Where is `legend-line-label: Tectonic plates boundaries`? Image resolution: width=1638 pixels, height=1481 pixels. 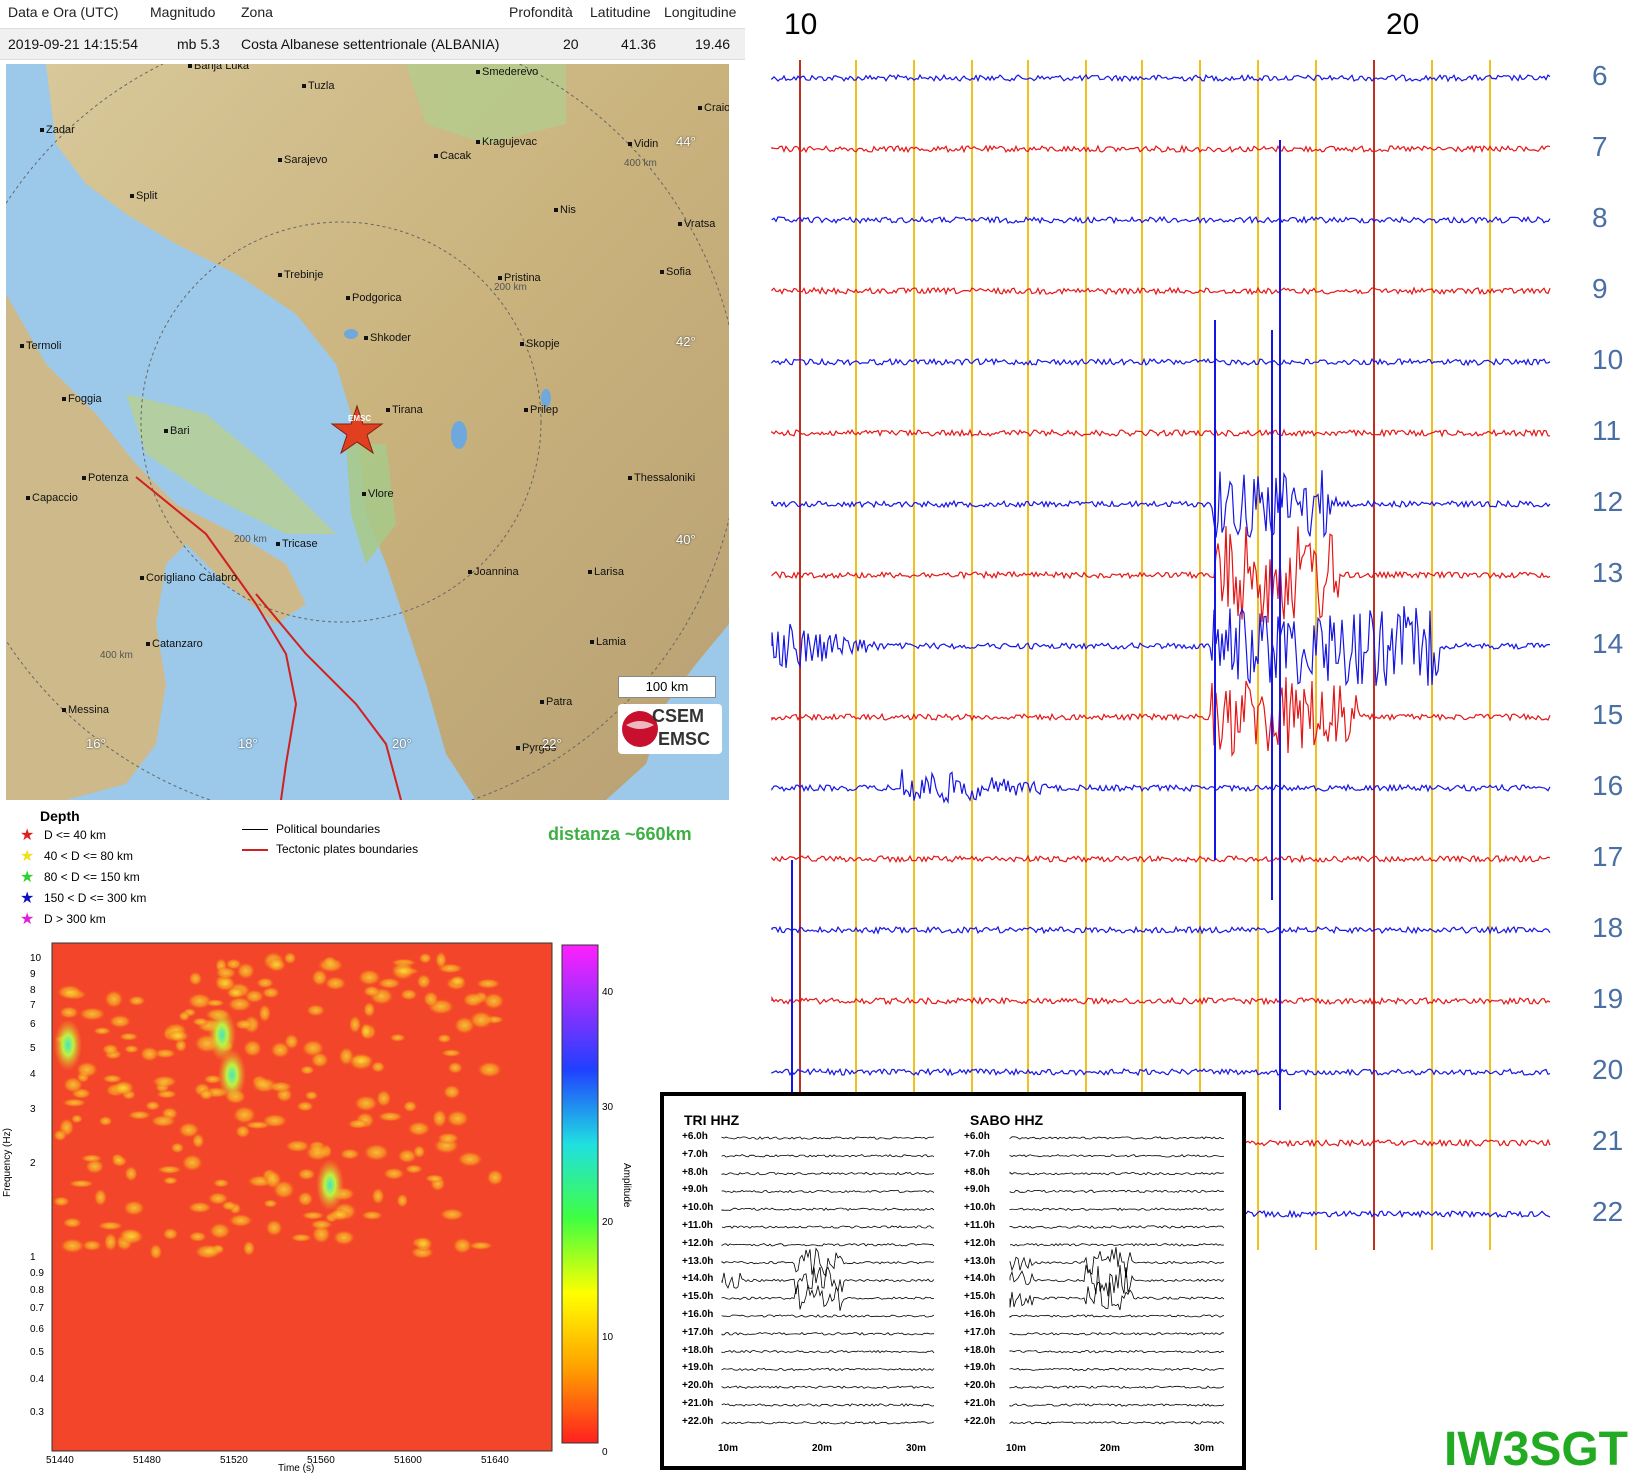
legend-line-label: Tectonic plates boundaries is located at coordinates (347, 849).